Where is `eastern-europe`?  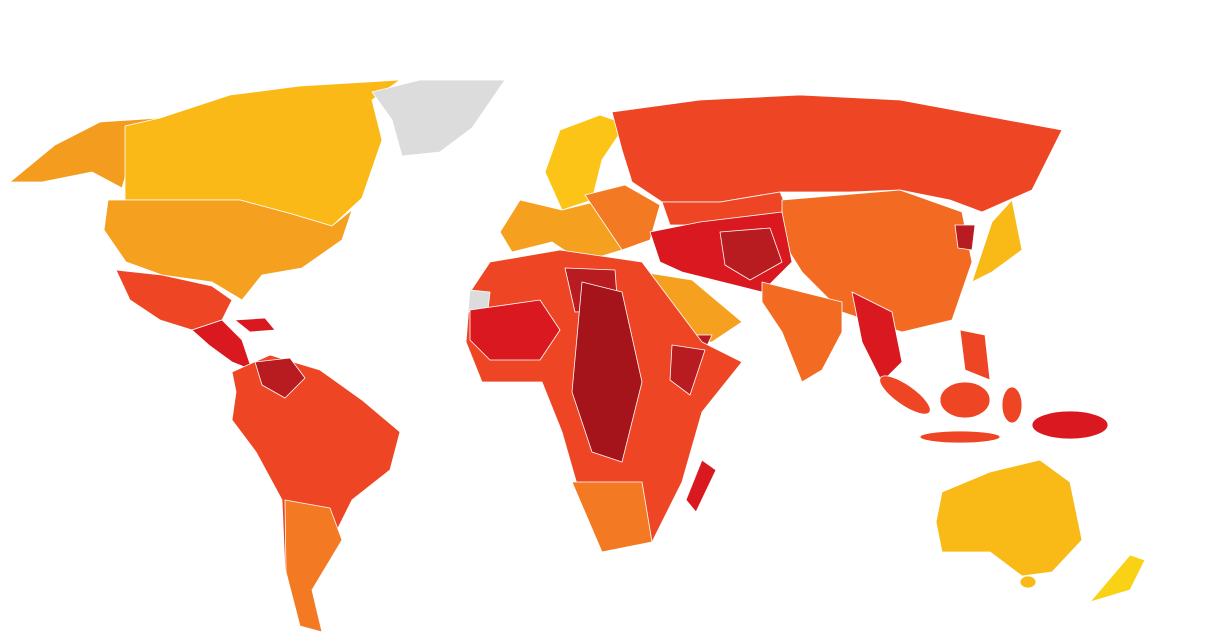 eastern-europe is located at coordinates (622, 217).